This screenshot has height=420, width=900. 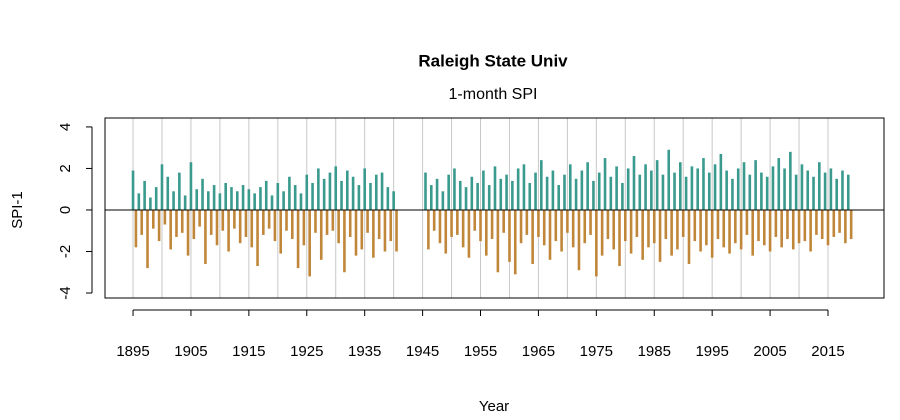 What do you see at coordinates (480, 351) in the screenshot?
I see `x-tick-label: 1955` at bounding box center [480, 351].